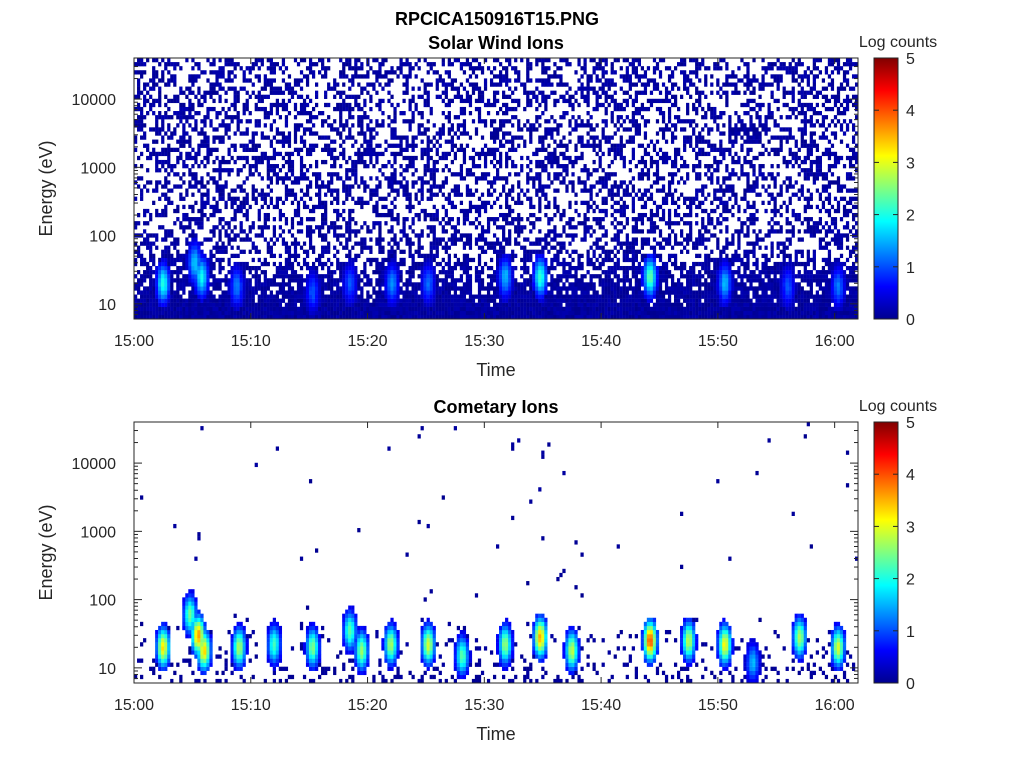 This screenshot has height=768, width=1024. Describe the element at coordinates (497, 19) in the screenshot. I see `figure-supertitle: RPCICA150916T15.PNG` at that location.